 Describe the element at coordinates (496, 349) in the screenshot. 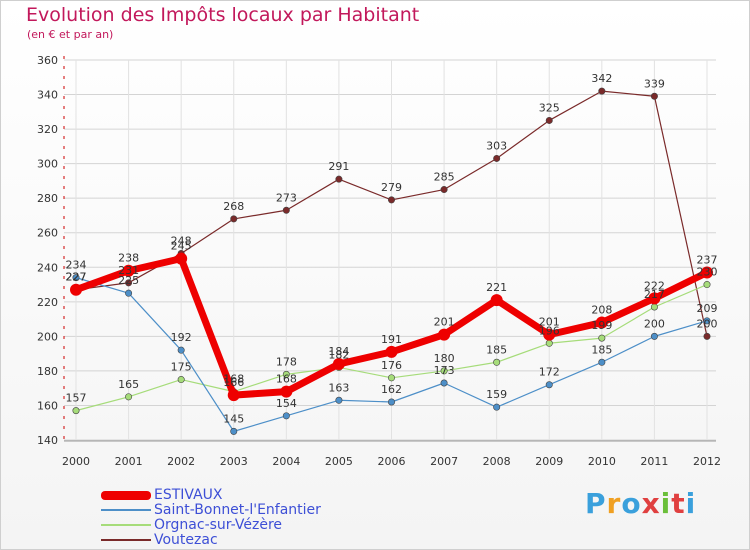

I see `data-label: 185` at that location.